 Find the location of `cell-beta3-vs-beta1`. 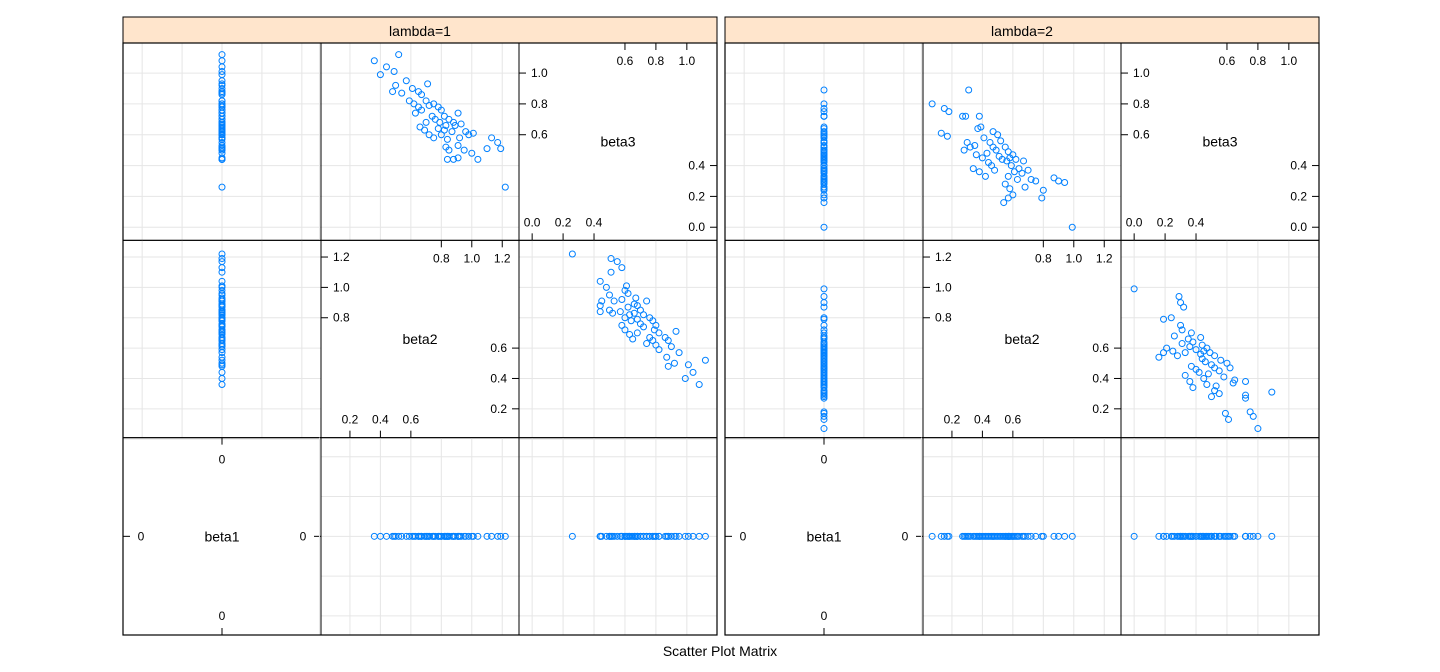

cell-beta3-vs-beta1 is located at coordinates (824, 141).